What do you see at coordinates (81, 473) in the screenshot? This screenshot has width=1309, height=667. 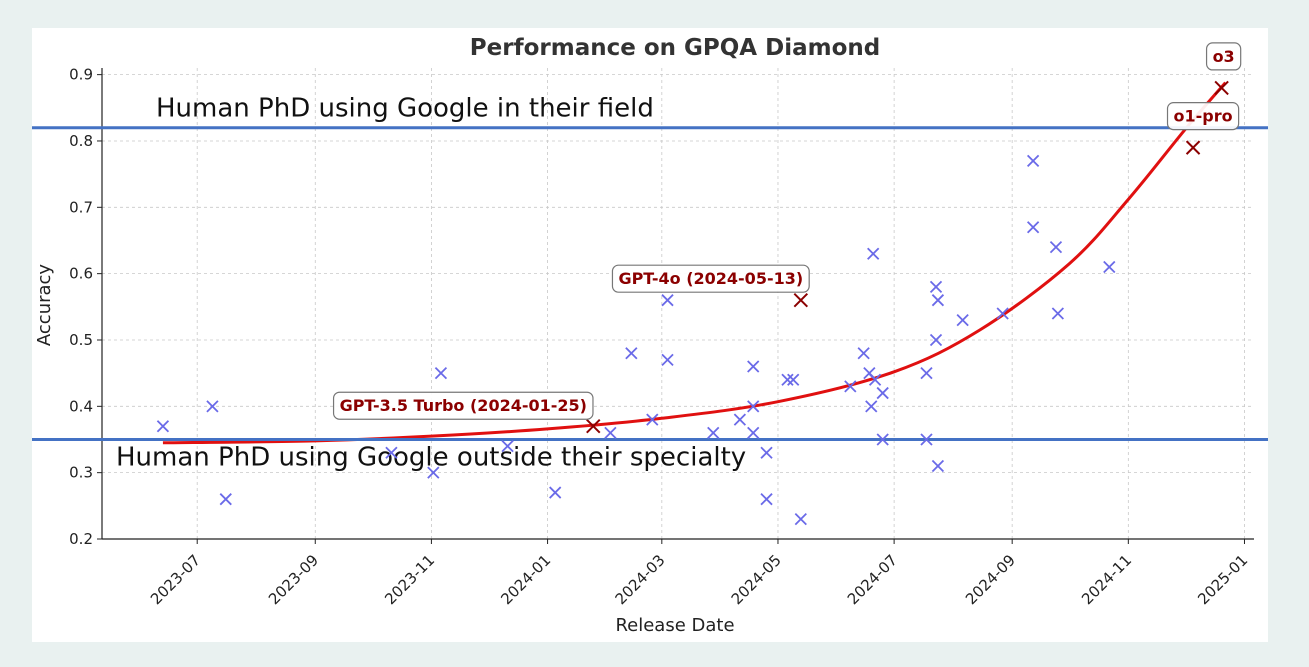 I see `y-tick-label: 0.3` at bounding box center [81, 473].